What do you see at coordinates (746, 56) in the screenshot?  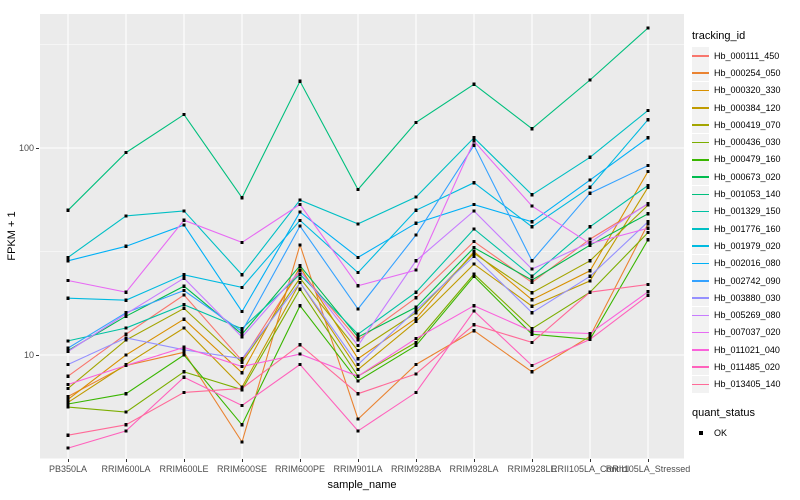 I see `legend-item-Hb_000111_450: Hb_000111_450` at bounding box center [746, 56].